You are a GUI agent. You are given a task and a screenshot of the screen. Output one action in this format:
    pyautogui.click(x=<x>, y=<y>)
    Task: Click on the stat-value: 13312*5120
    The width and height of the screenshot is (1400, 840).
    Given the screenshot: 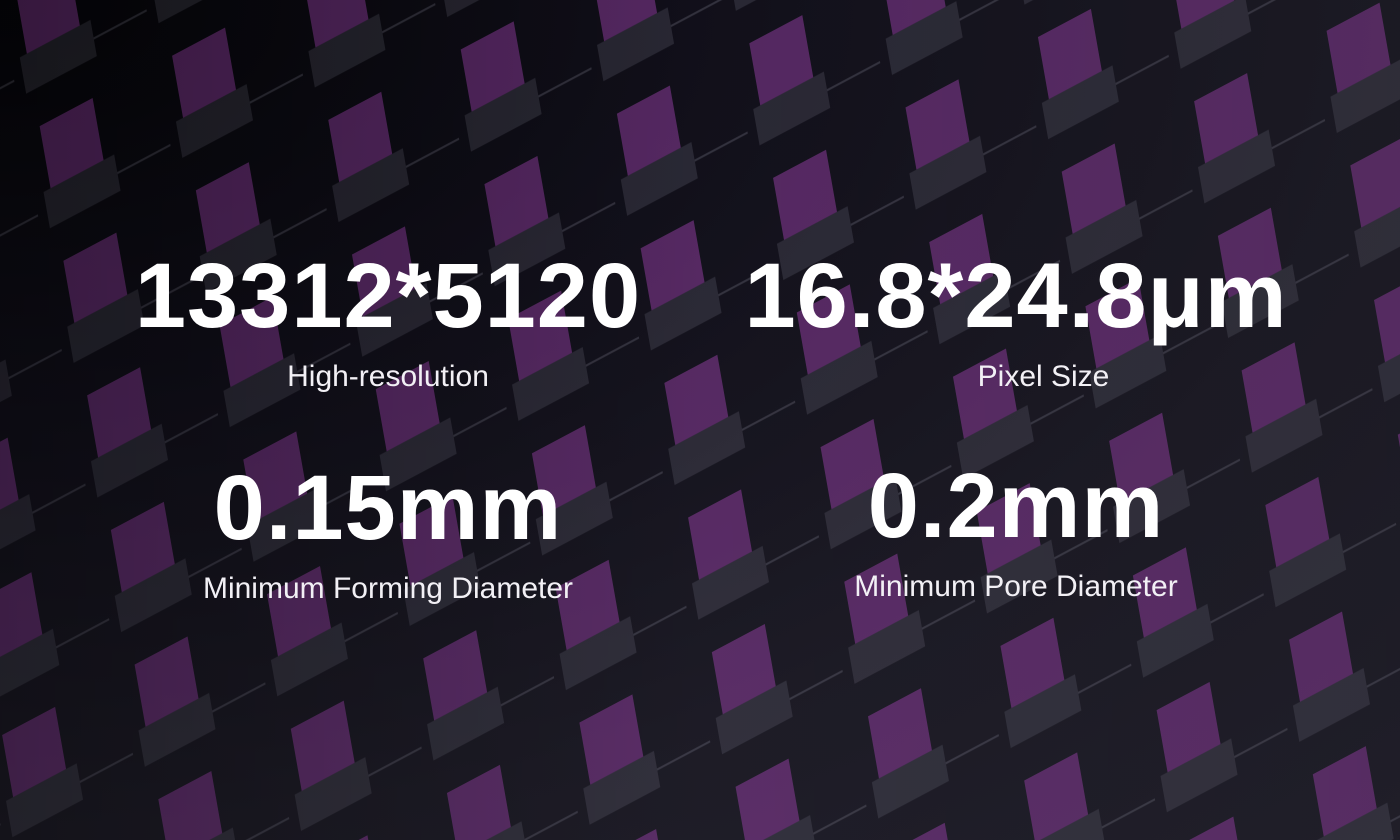 What is the action you would take?
    pyautogui.click(x=388, y=296)
    